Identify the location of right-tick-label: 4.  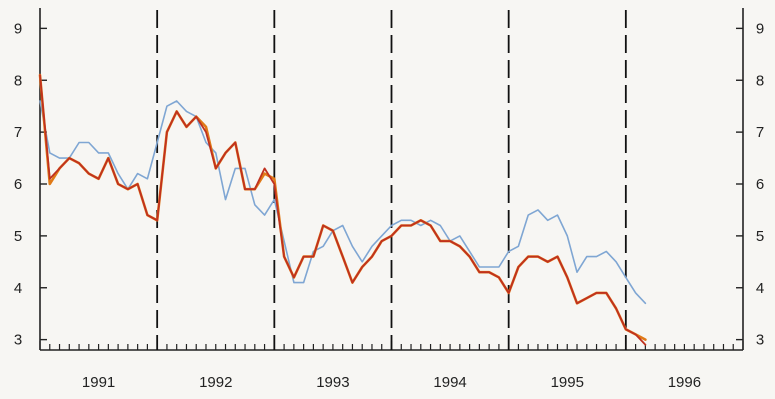
(760, 288).